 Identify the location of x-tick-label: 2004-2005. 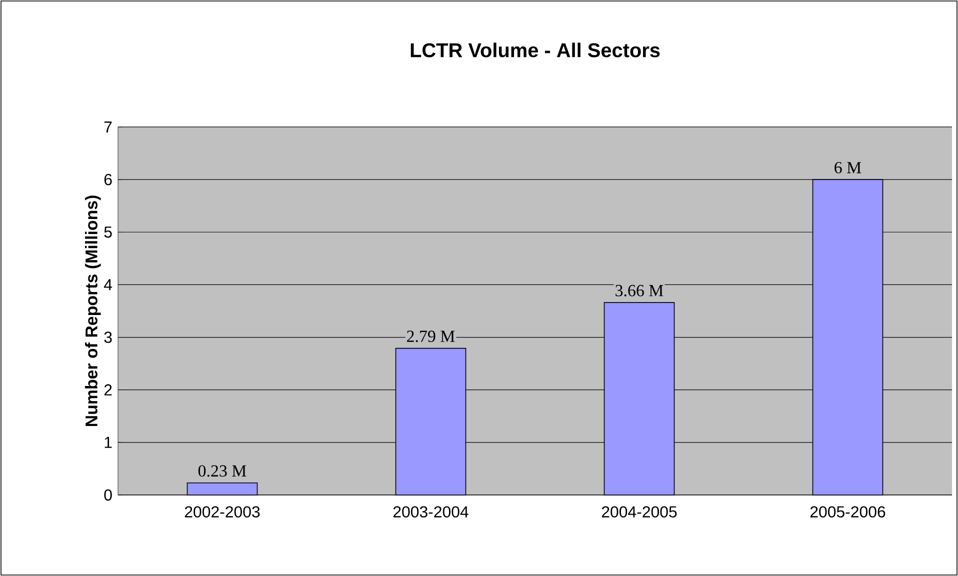
(639, 512).